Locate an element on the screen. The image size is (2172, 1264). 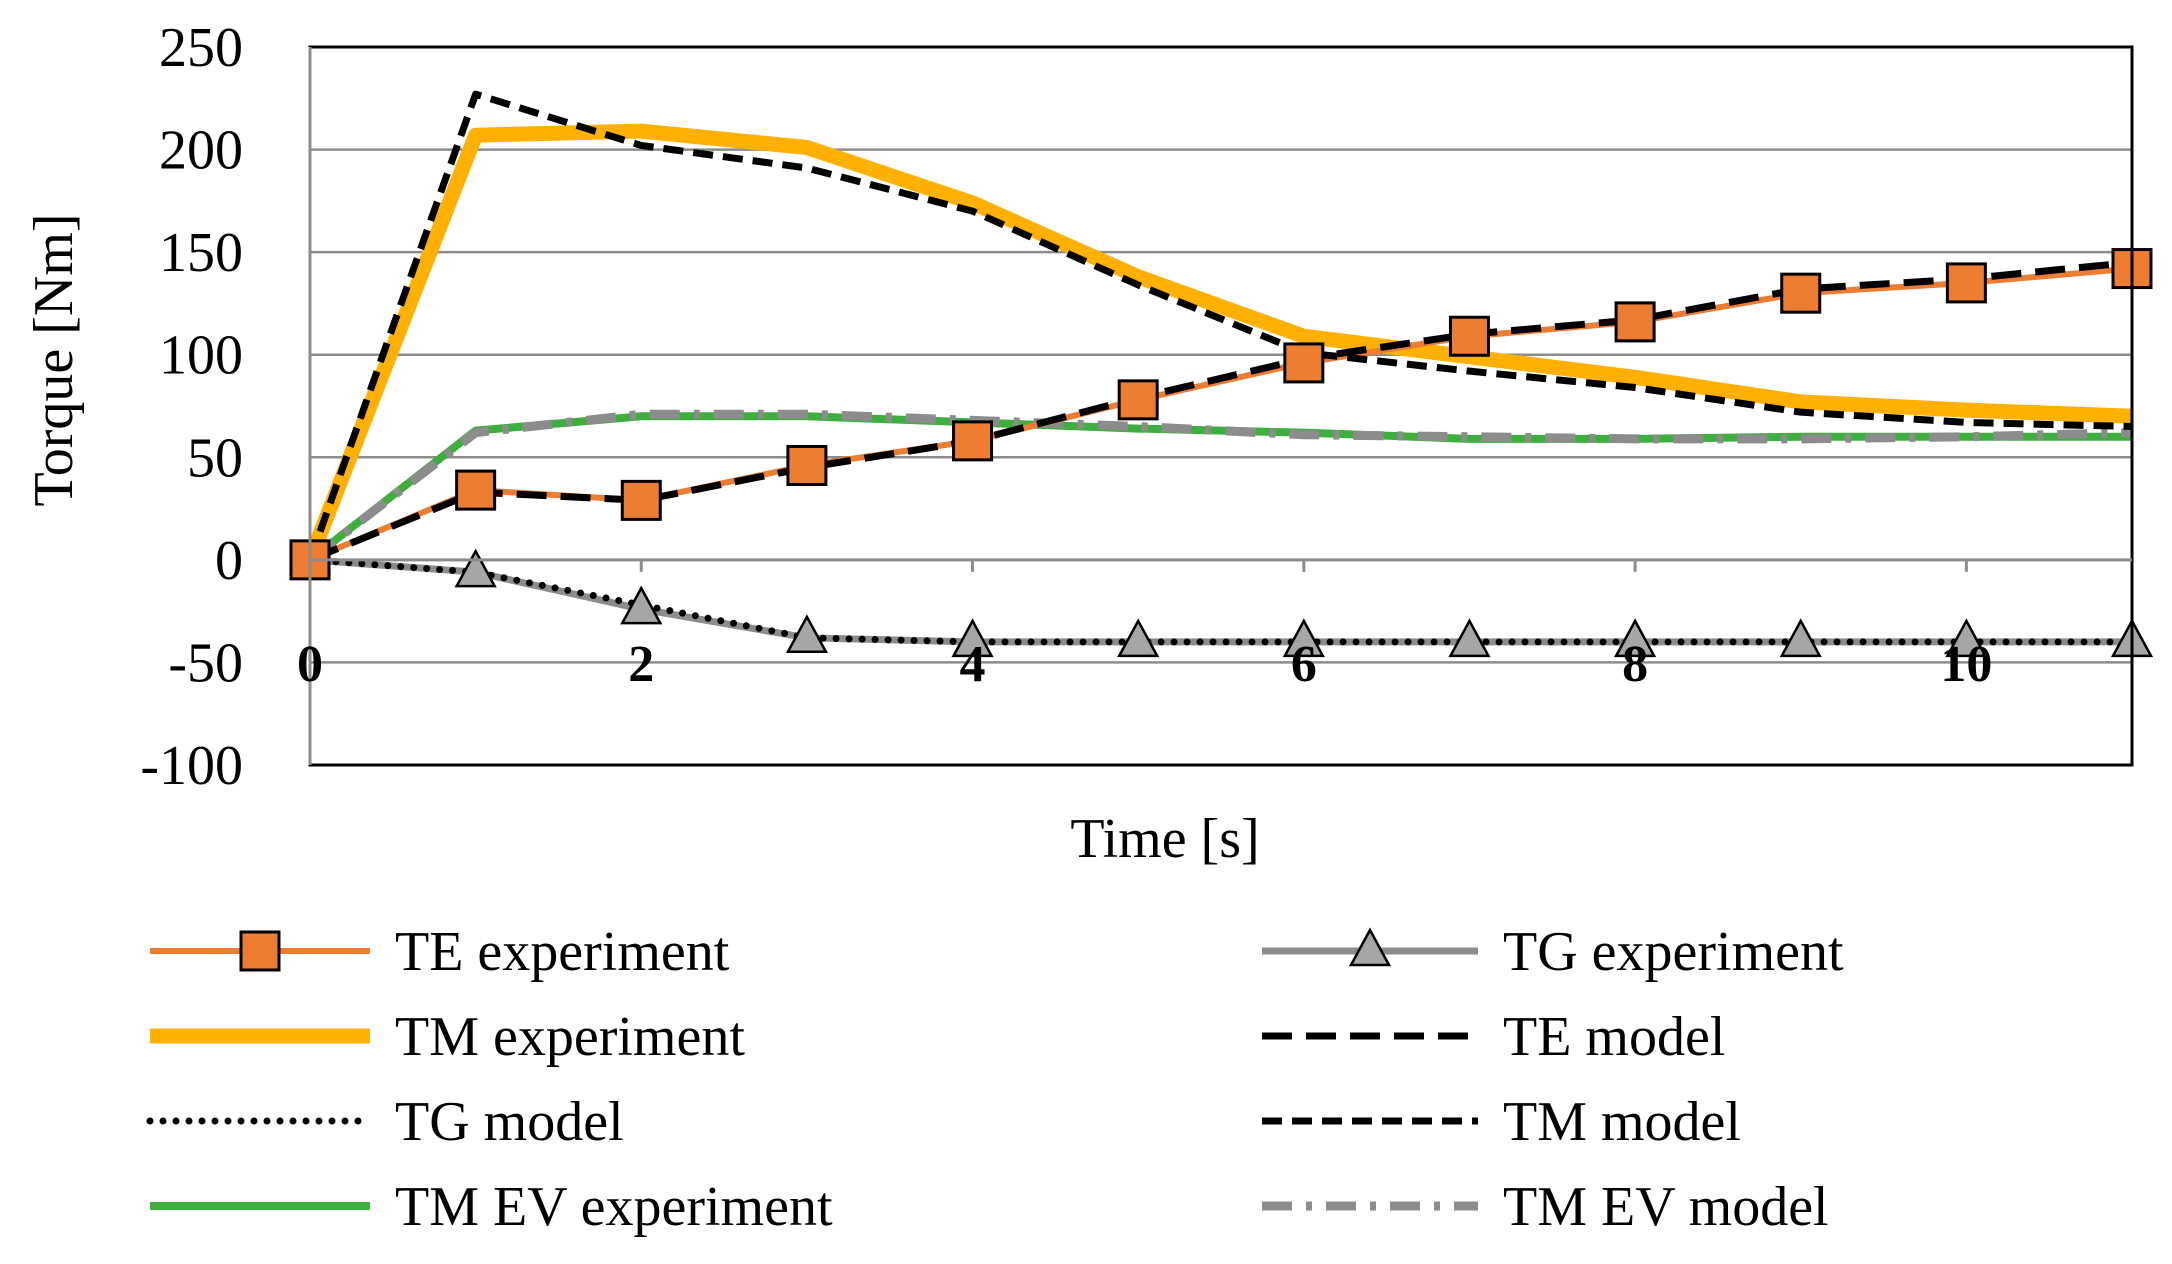
y-tick-label: 250 is located at coordinates (201, 48).